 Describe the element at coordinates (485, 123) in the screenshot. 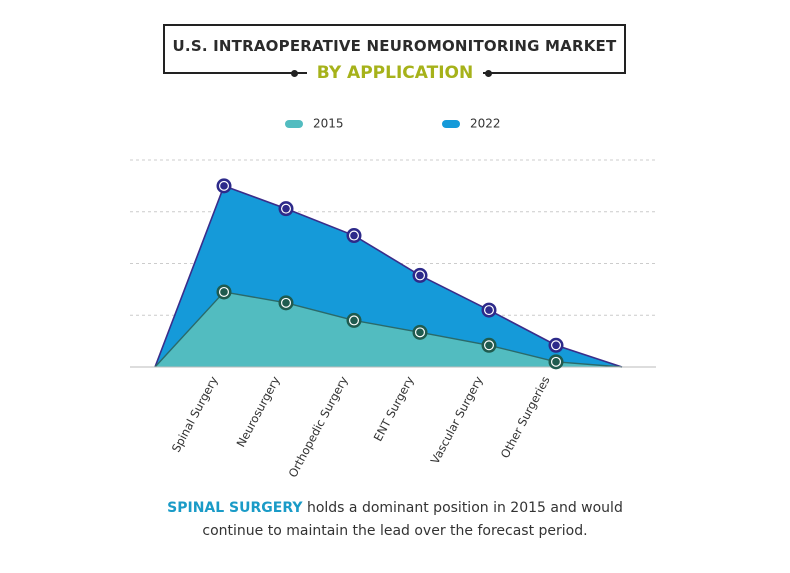

I see `legend-label-2022: 2022` at that location.